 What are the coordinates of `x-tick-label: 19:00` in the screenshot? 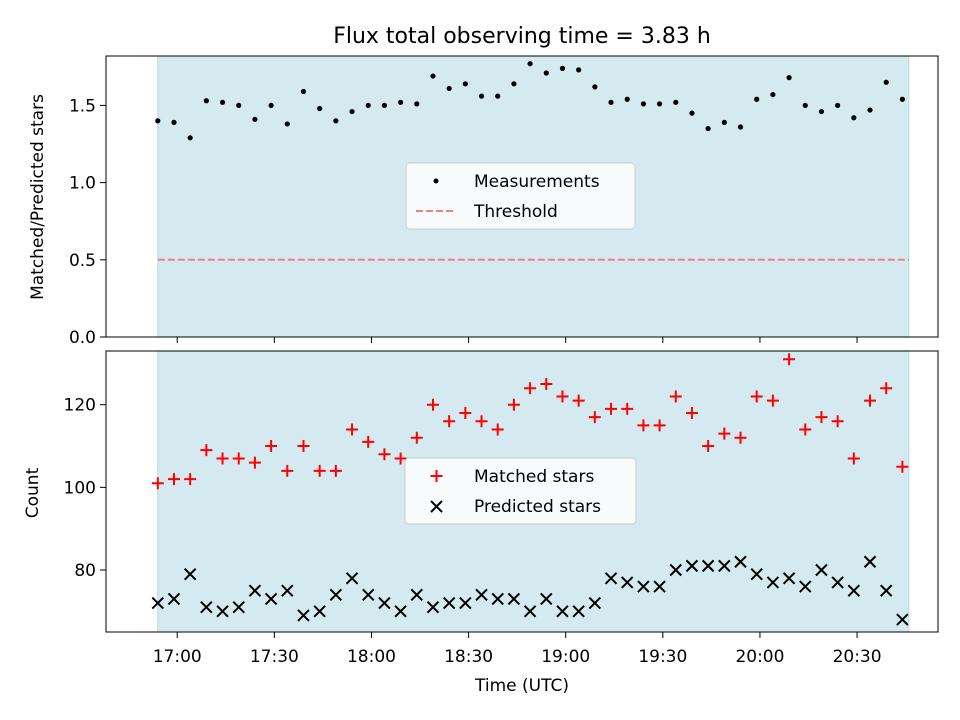 It's located at (565, 657).